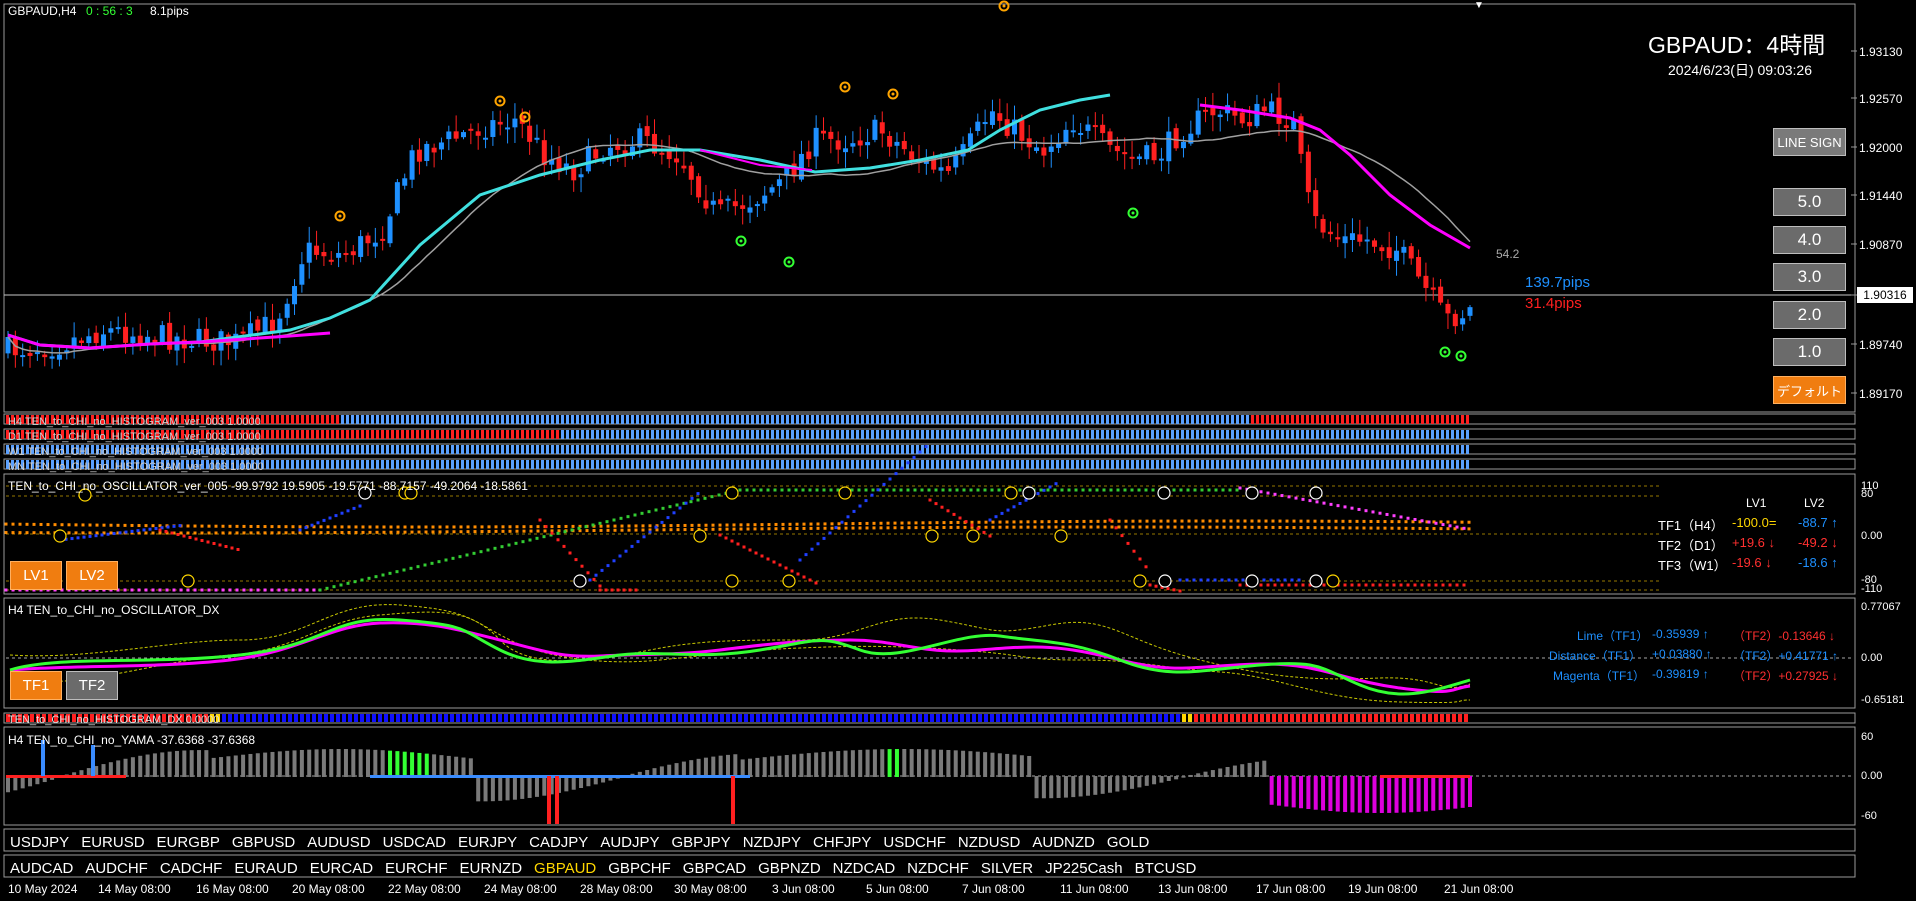  What do you see at coordinates (116, 868) in the screenshot?
I see `symbol-audchf: AUDCHF` at bounding box center [116, 868].